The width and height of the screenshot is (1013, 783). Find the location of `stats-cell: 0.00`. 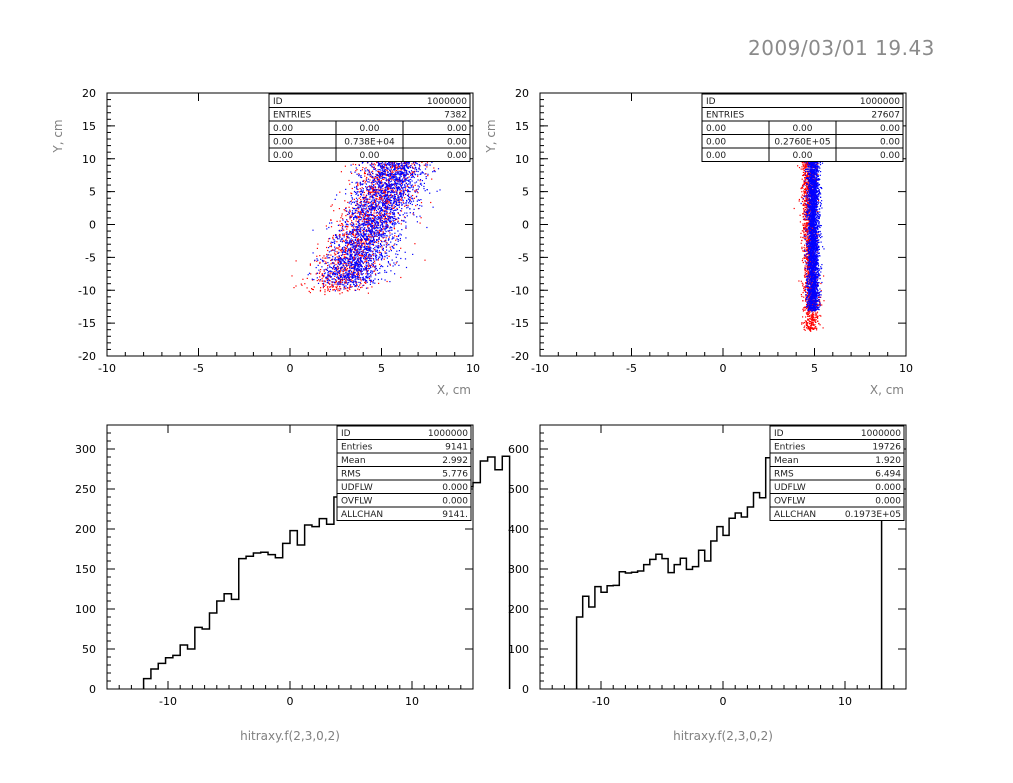

stats-cell: 0.00 is located at coordinates (283, 156).